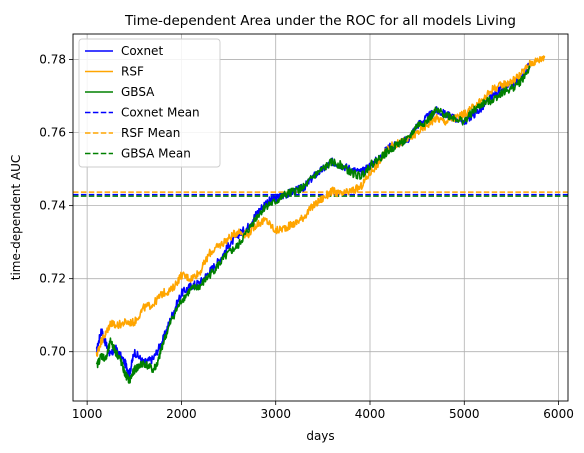 The height and width of the screenshot is (453, 584). I want to click on y-tick-label: 0.74, so click(52, 206).